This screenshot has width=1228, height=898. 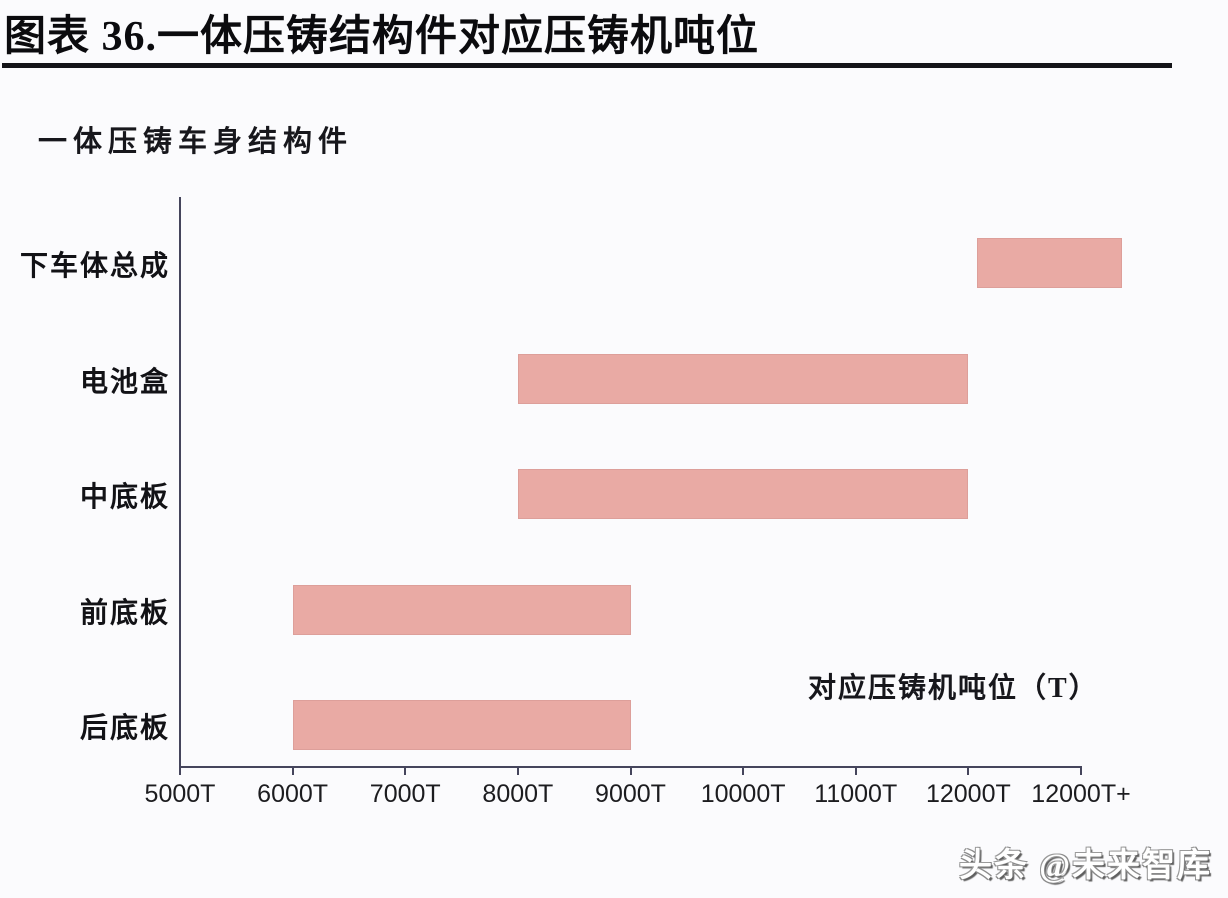 I want to click on category-label: 后底板, so click(x=124, y=728).